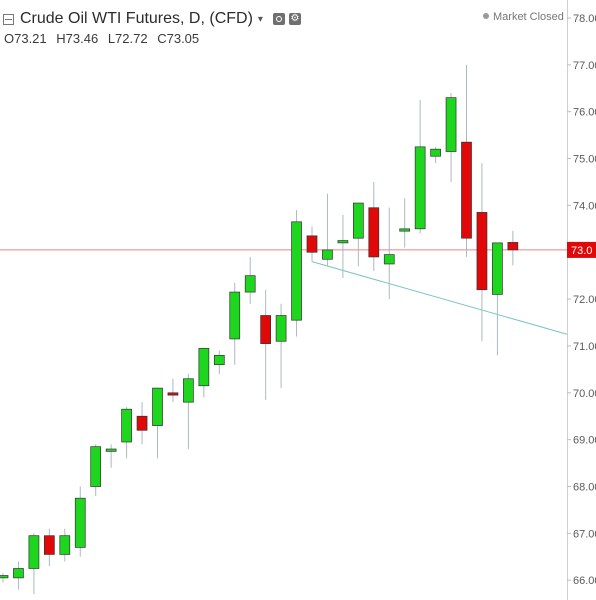  I want to click on ohlc-values: O73.21 H73.46 L72.72 C73.05, so click(104, 38).